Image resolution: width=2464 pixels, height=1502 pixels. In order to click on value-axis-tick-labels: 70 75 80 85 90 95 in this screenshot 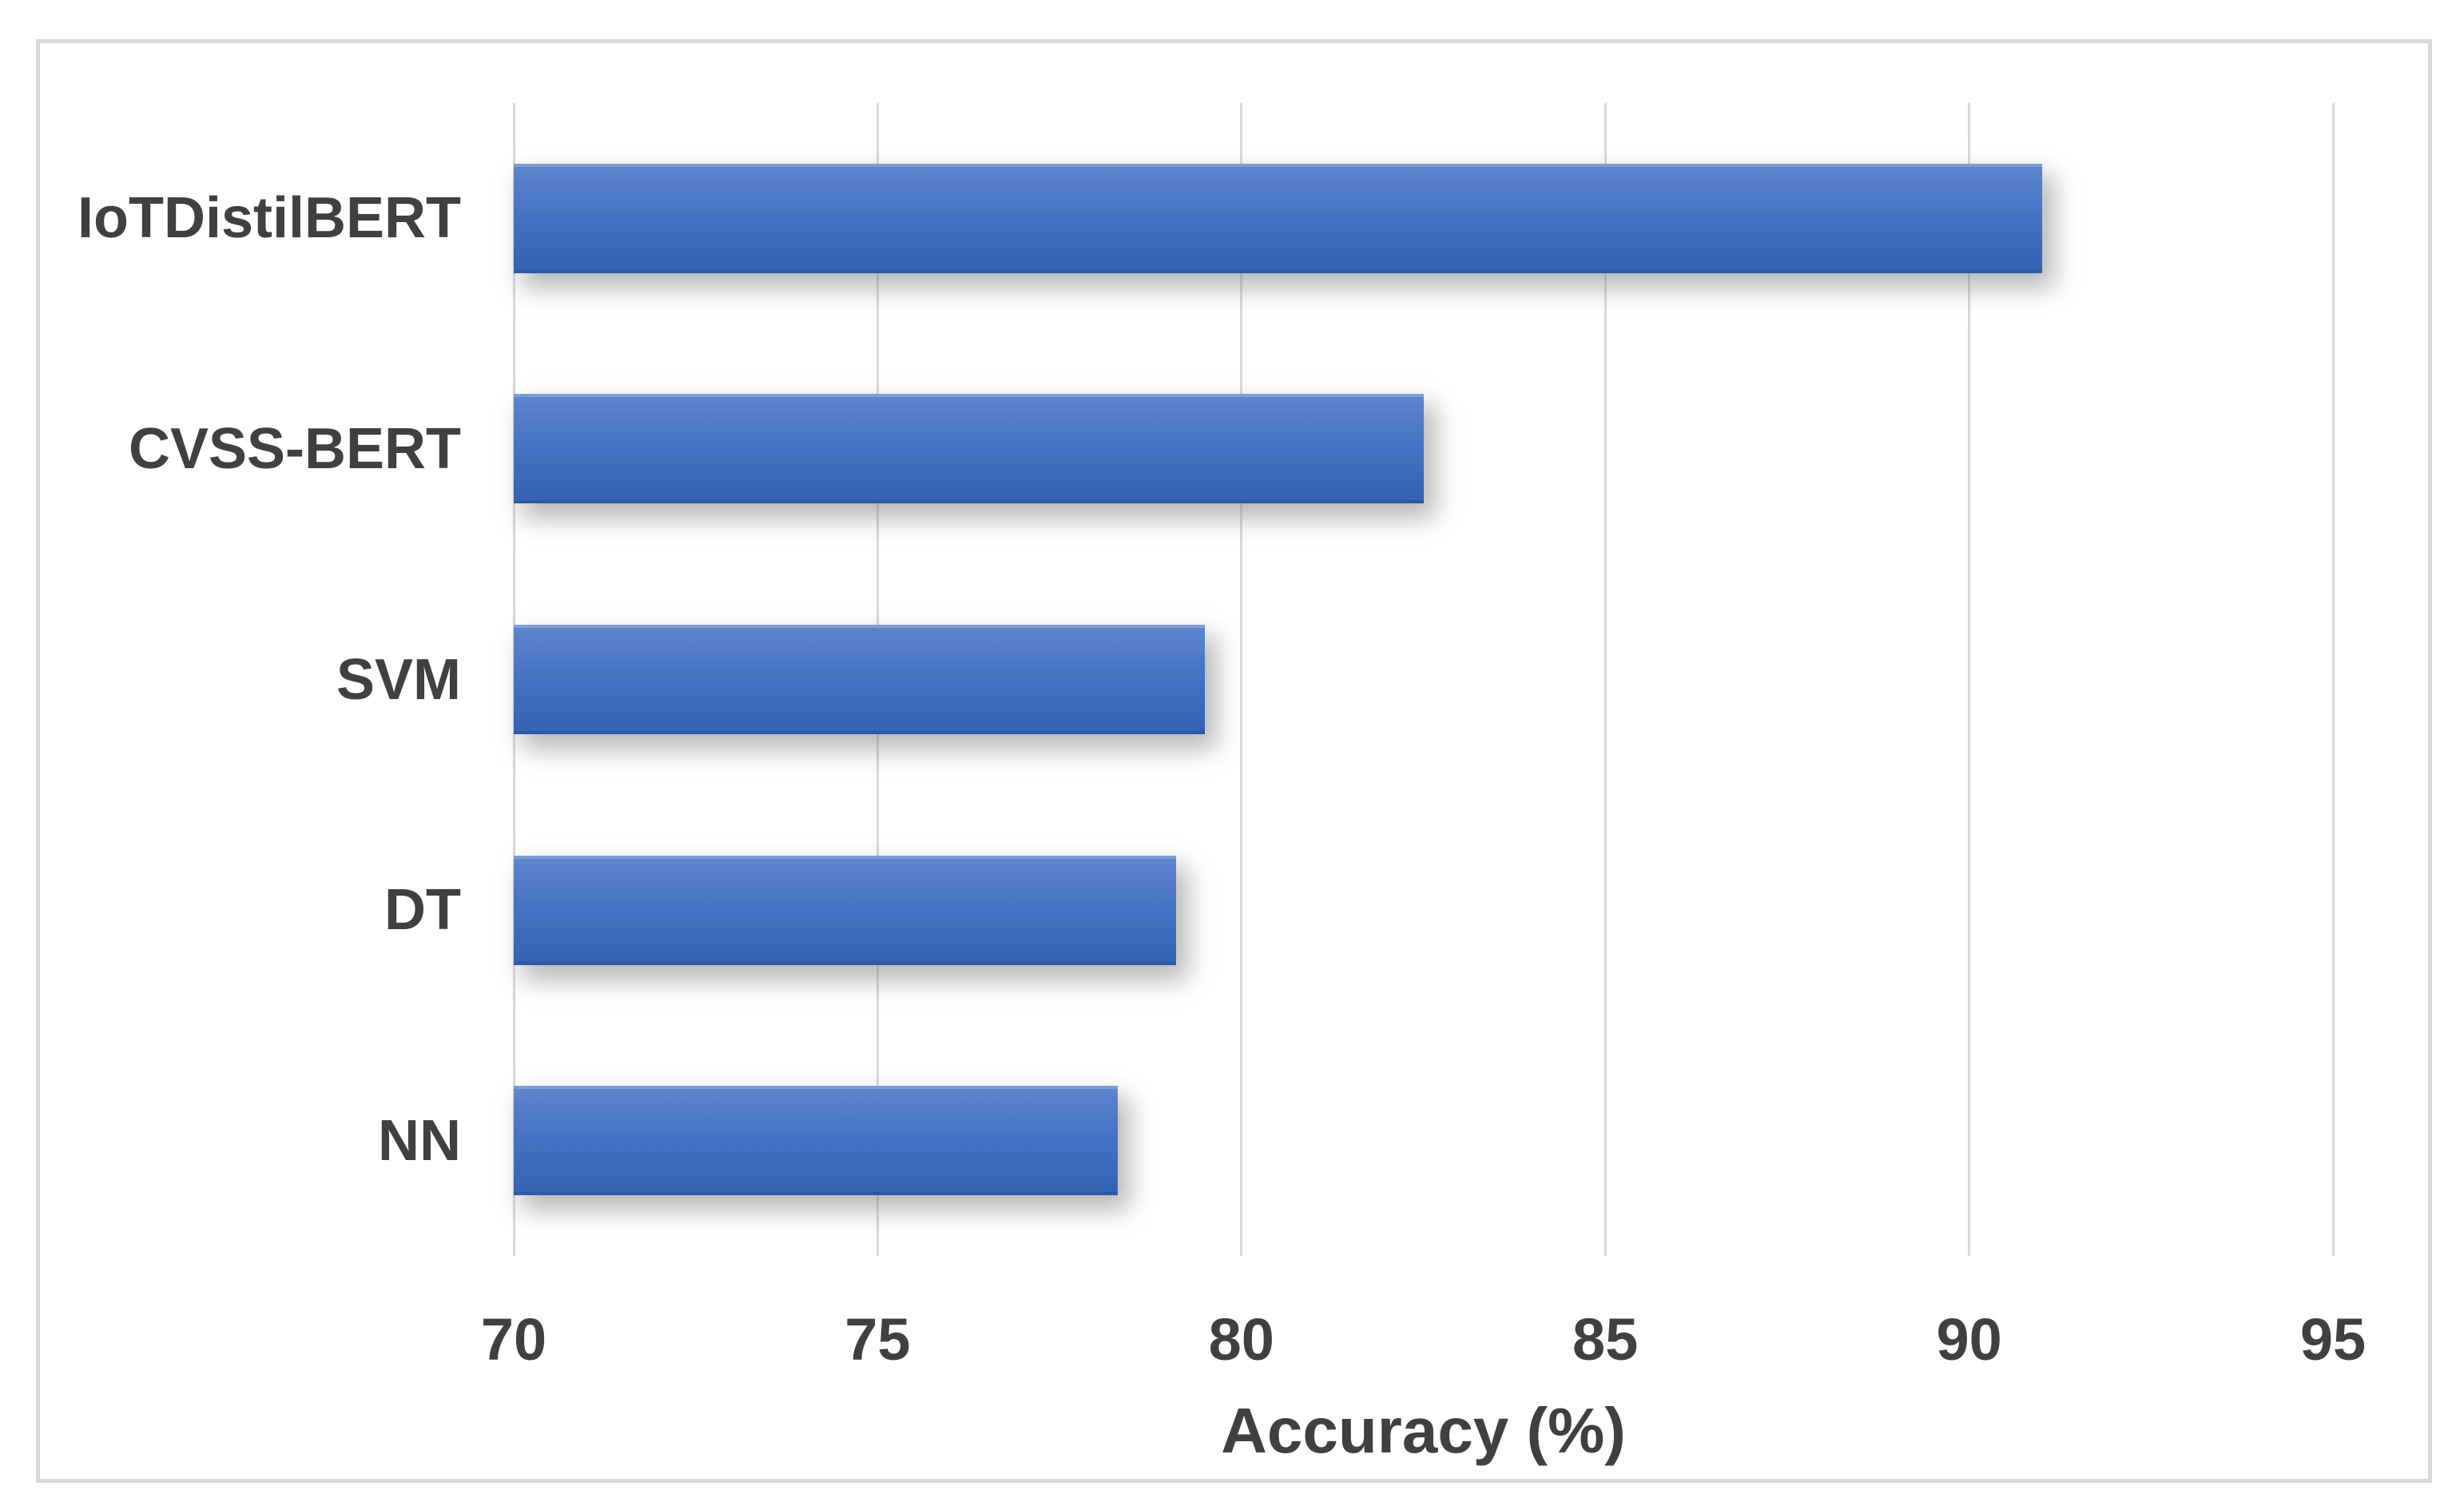, I will do `click(1423, 1340)`.